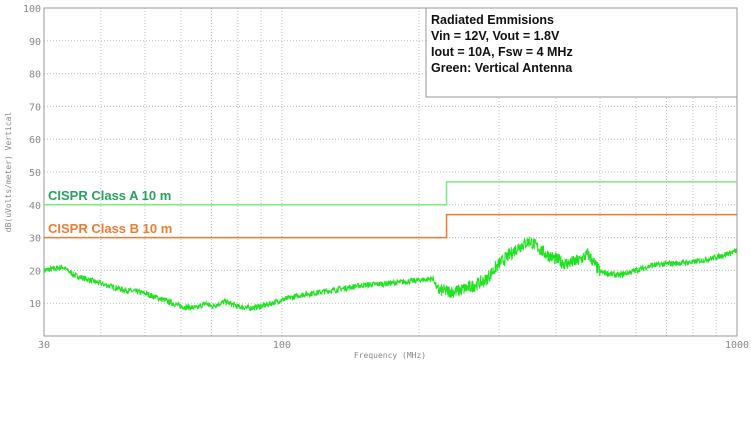 The height and width of the screenshot is (431, 751). Describe the element at coordinates (44, 345) in the screenshot. I see `x-tick-label: 30` at that location.